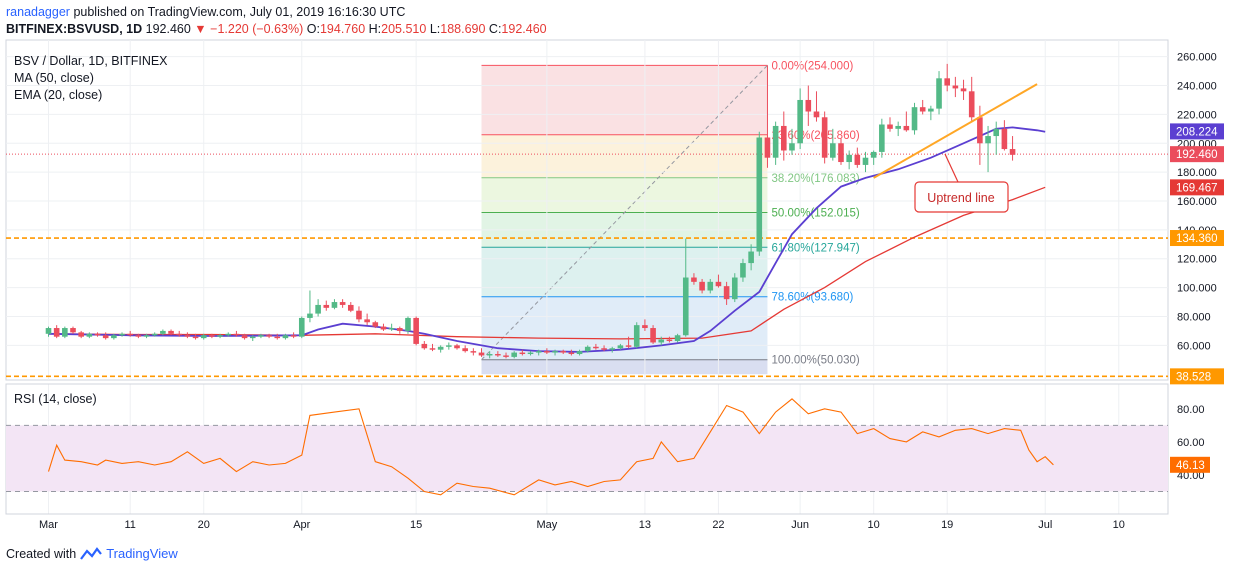 This screenshot has height=572, width=1234. I want to click on time-axis: Mar 11 20 Apr 15 May 13 22 Jun 10 19 Jul 10, so click(587, 522).